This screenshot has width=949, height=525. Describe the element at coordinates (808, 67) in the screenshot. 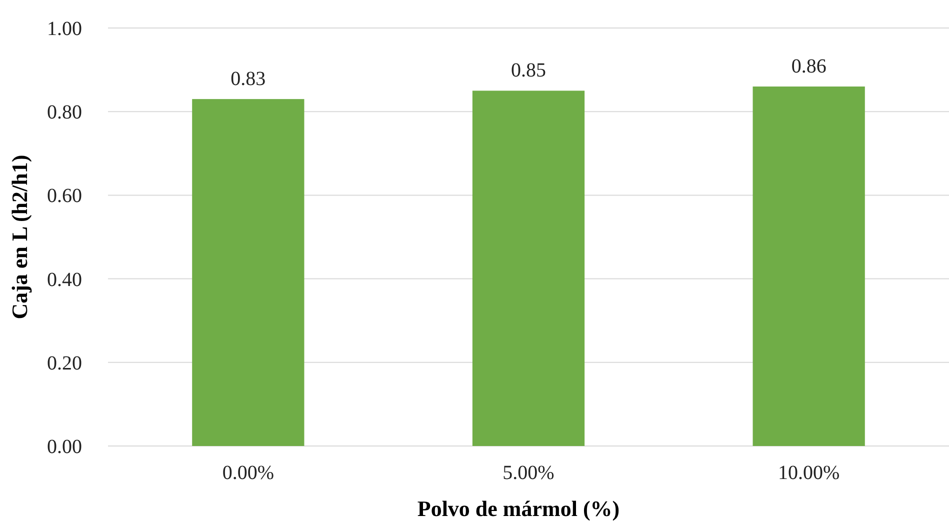

I see `data-label: 0.86` at that location.